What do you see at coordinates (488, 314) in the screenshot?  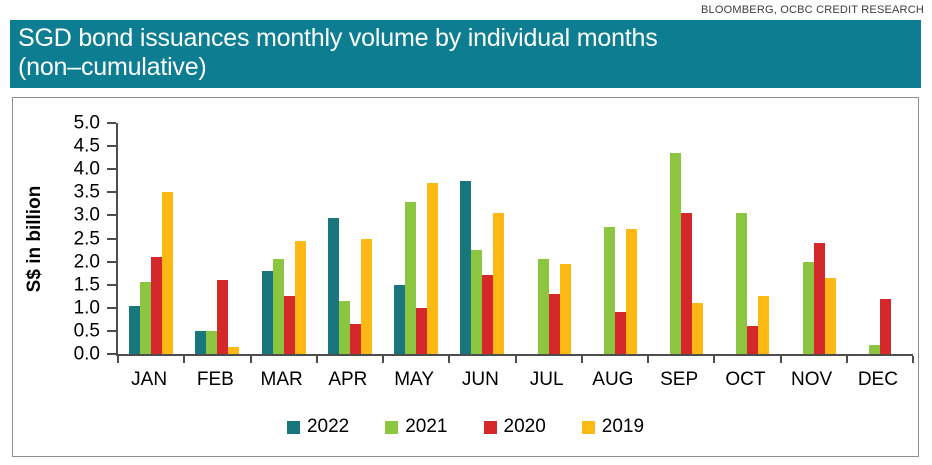 I see `bar-2020-jun` at bounding box center [488, 314].